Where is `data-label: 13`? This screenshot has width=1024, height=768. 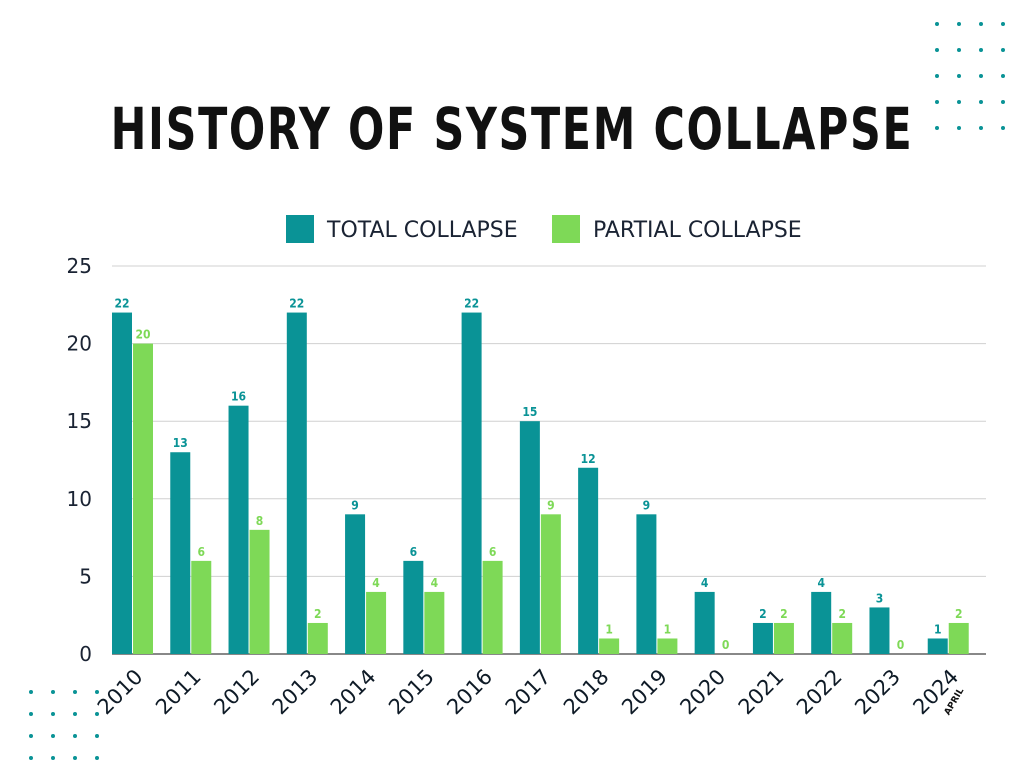 data-label: 13 is located at coordinates (180, 443).